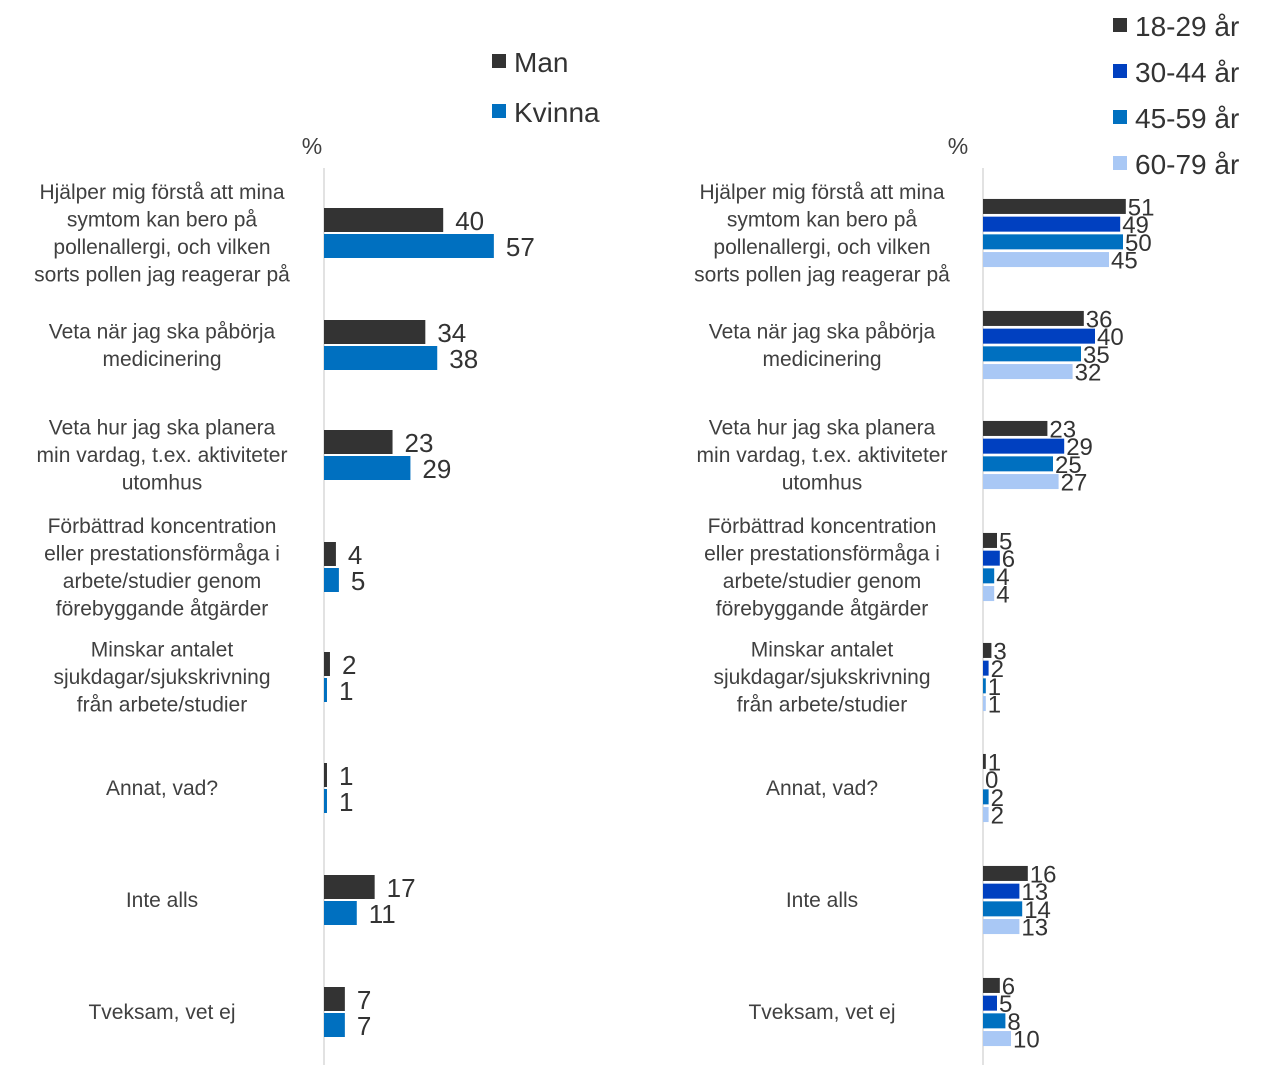 The image size is (1262, 1065). I want to click on value-label-18-29-r: 36, so click(1099, 319).